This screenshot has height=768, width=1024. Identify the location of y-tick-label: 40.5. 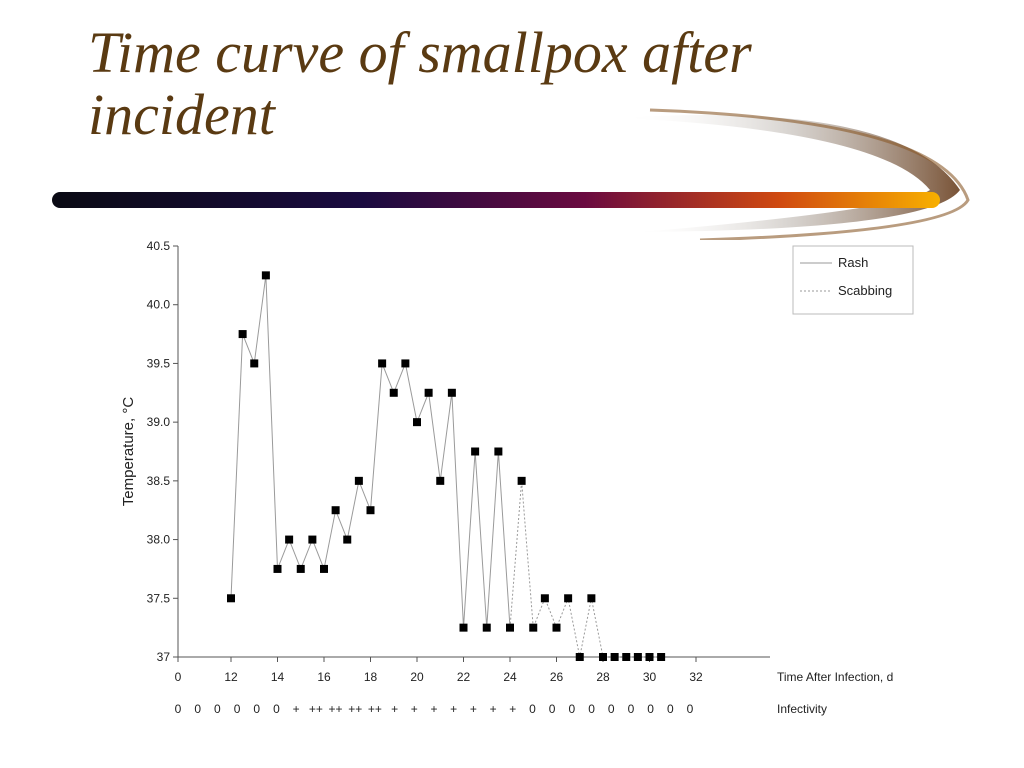
(159, 246).